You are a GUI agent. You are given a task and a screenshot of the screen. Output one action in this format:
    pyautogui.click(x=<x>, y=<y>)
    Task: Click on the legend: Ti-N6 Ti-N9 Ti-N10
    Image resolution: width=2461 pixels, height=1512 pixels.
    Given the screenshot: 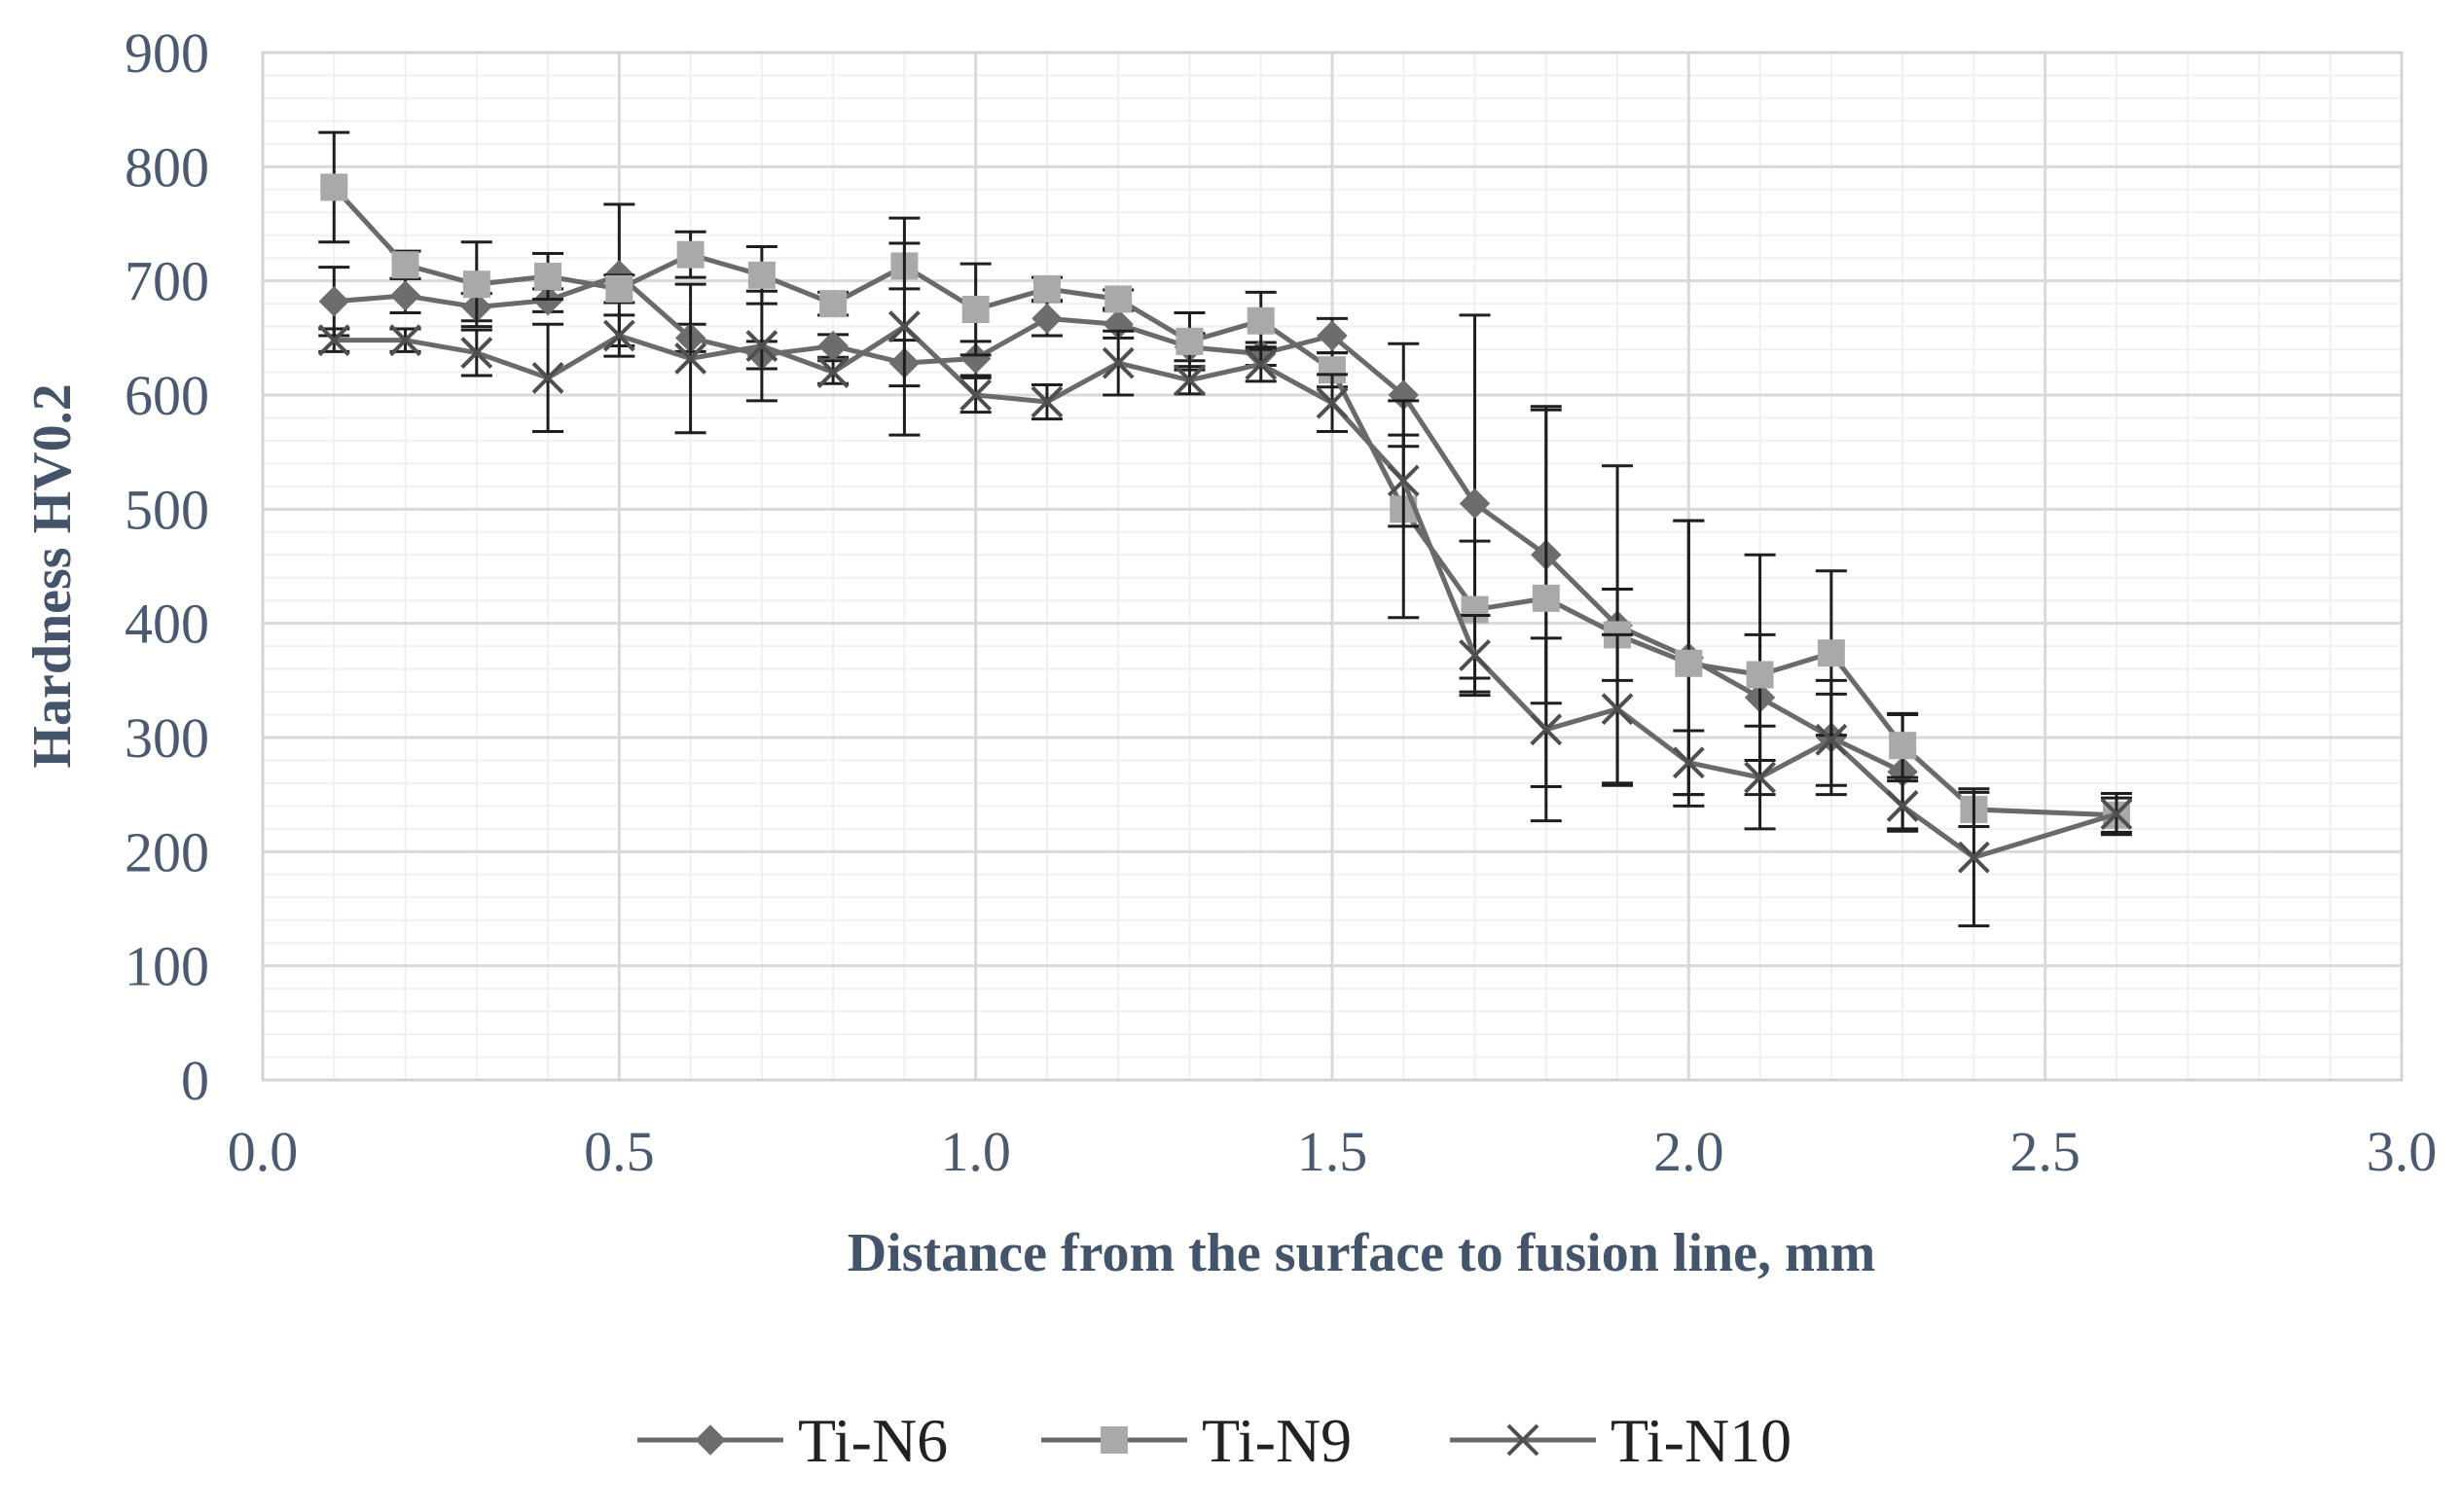 What is the action you would take?
    pyautogui.click(x=1214, y=1440)
    